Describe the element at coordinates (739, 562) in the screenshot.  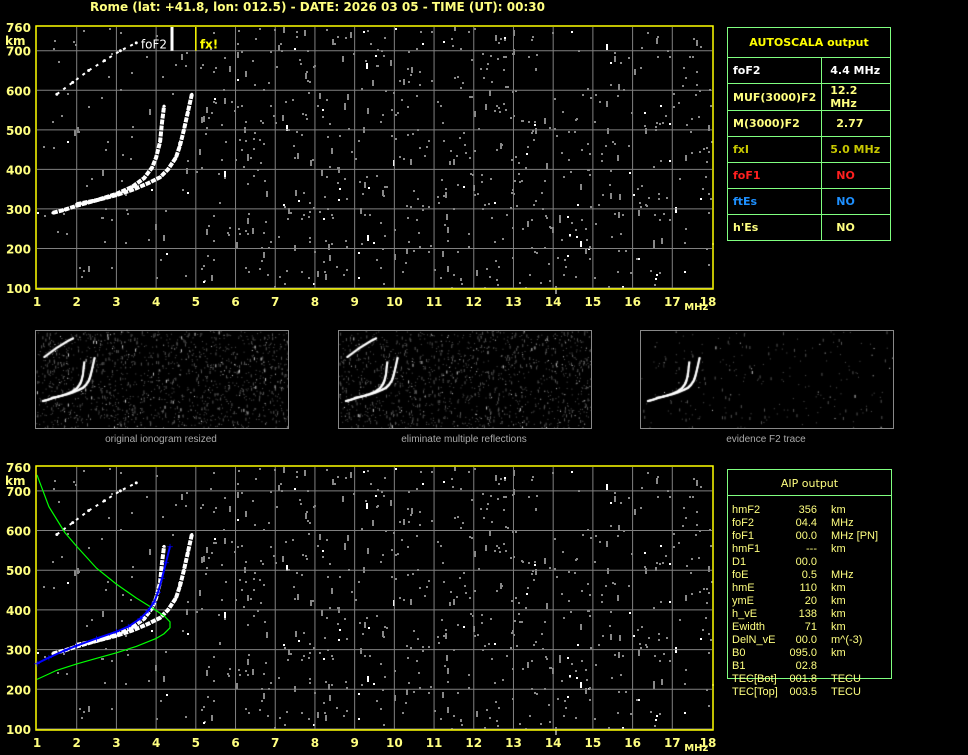
I see `aip-name: D1` at that location.